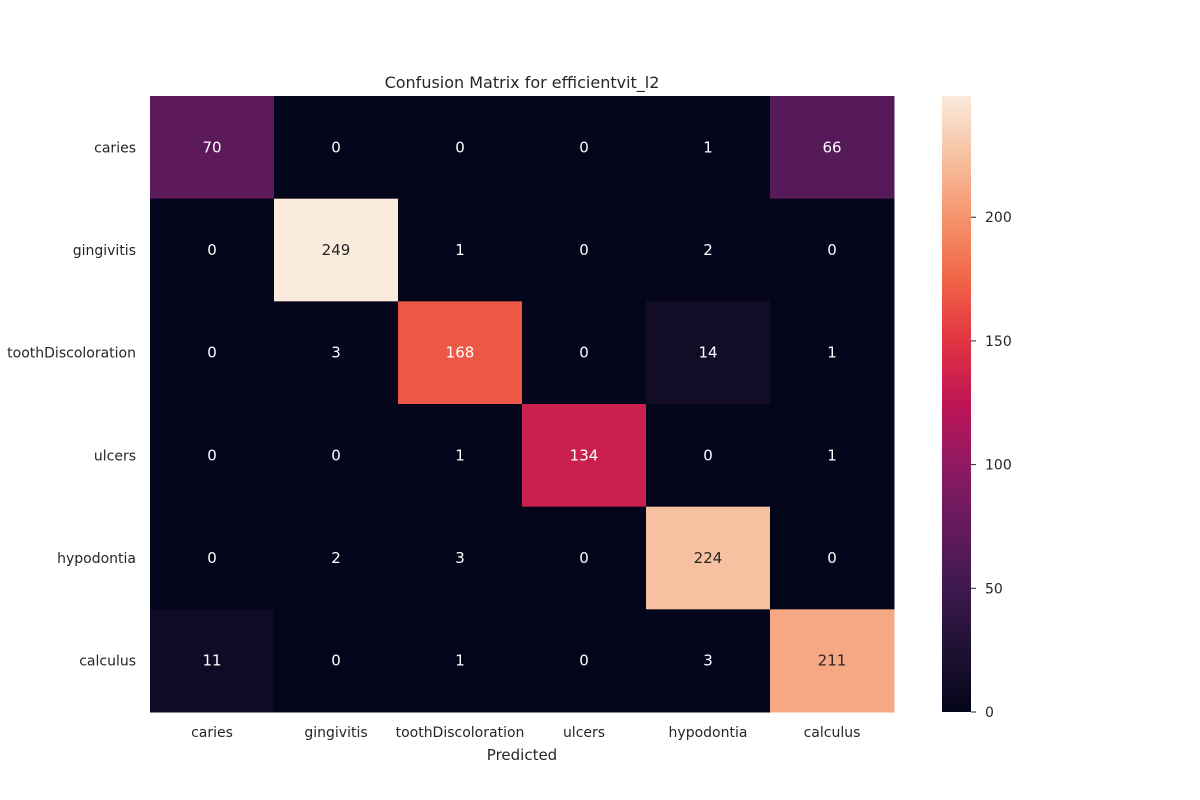 This screenshot has width=1200, height=800. What do you see at coordinates (115, 456) in the screenshot?
I see `y-tick-label-ulcers: ulcers` at bounding box center [115, 456].